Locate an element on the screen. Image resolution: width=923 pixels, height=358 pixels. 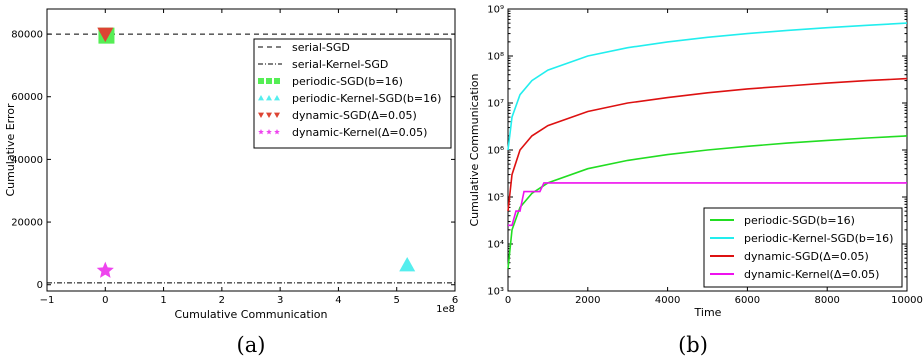
panel-a-legend-serial-sgd-label: serial-SGD is located at coordinates (321, 47).